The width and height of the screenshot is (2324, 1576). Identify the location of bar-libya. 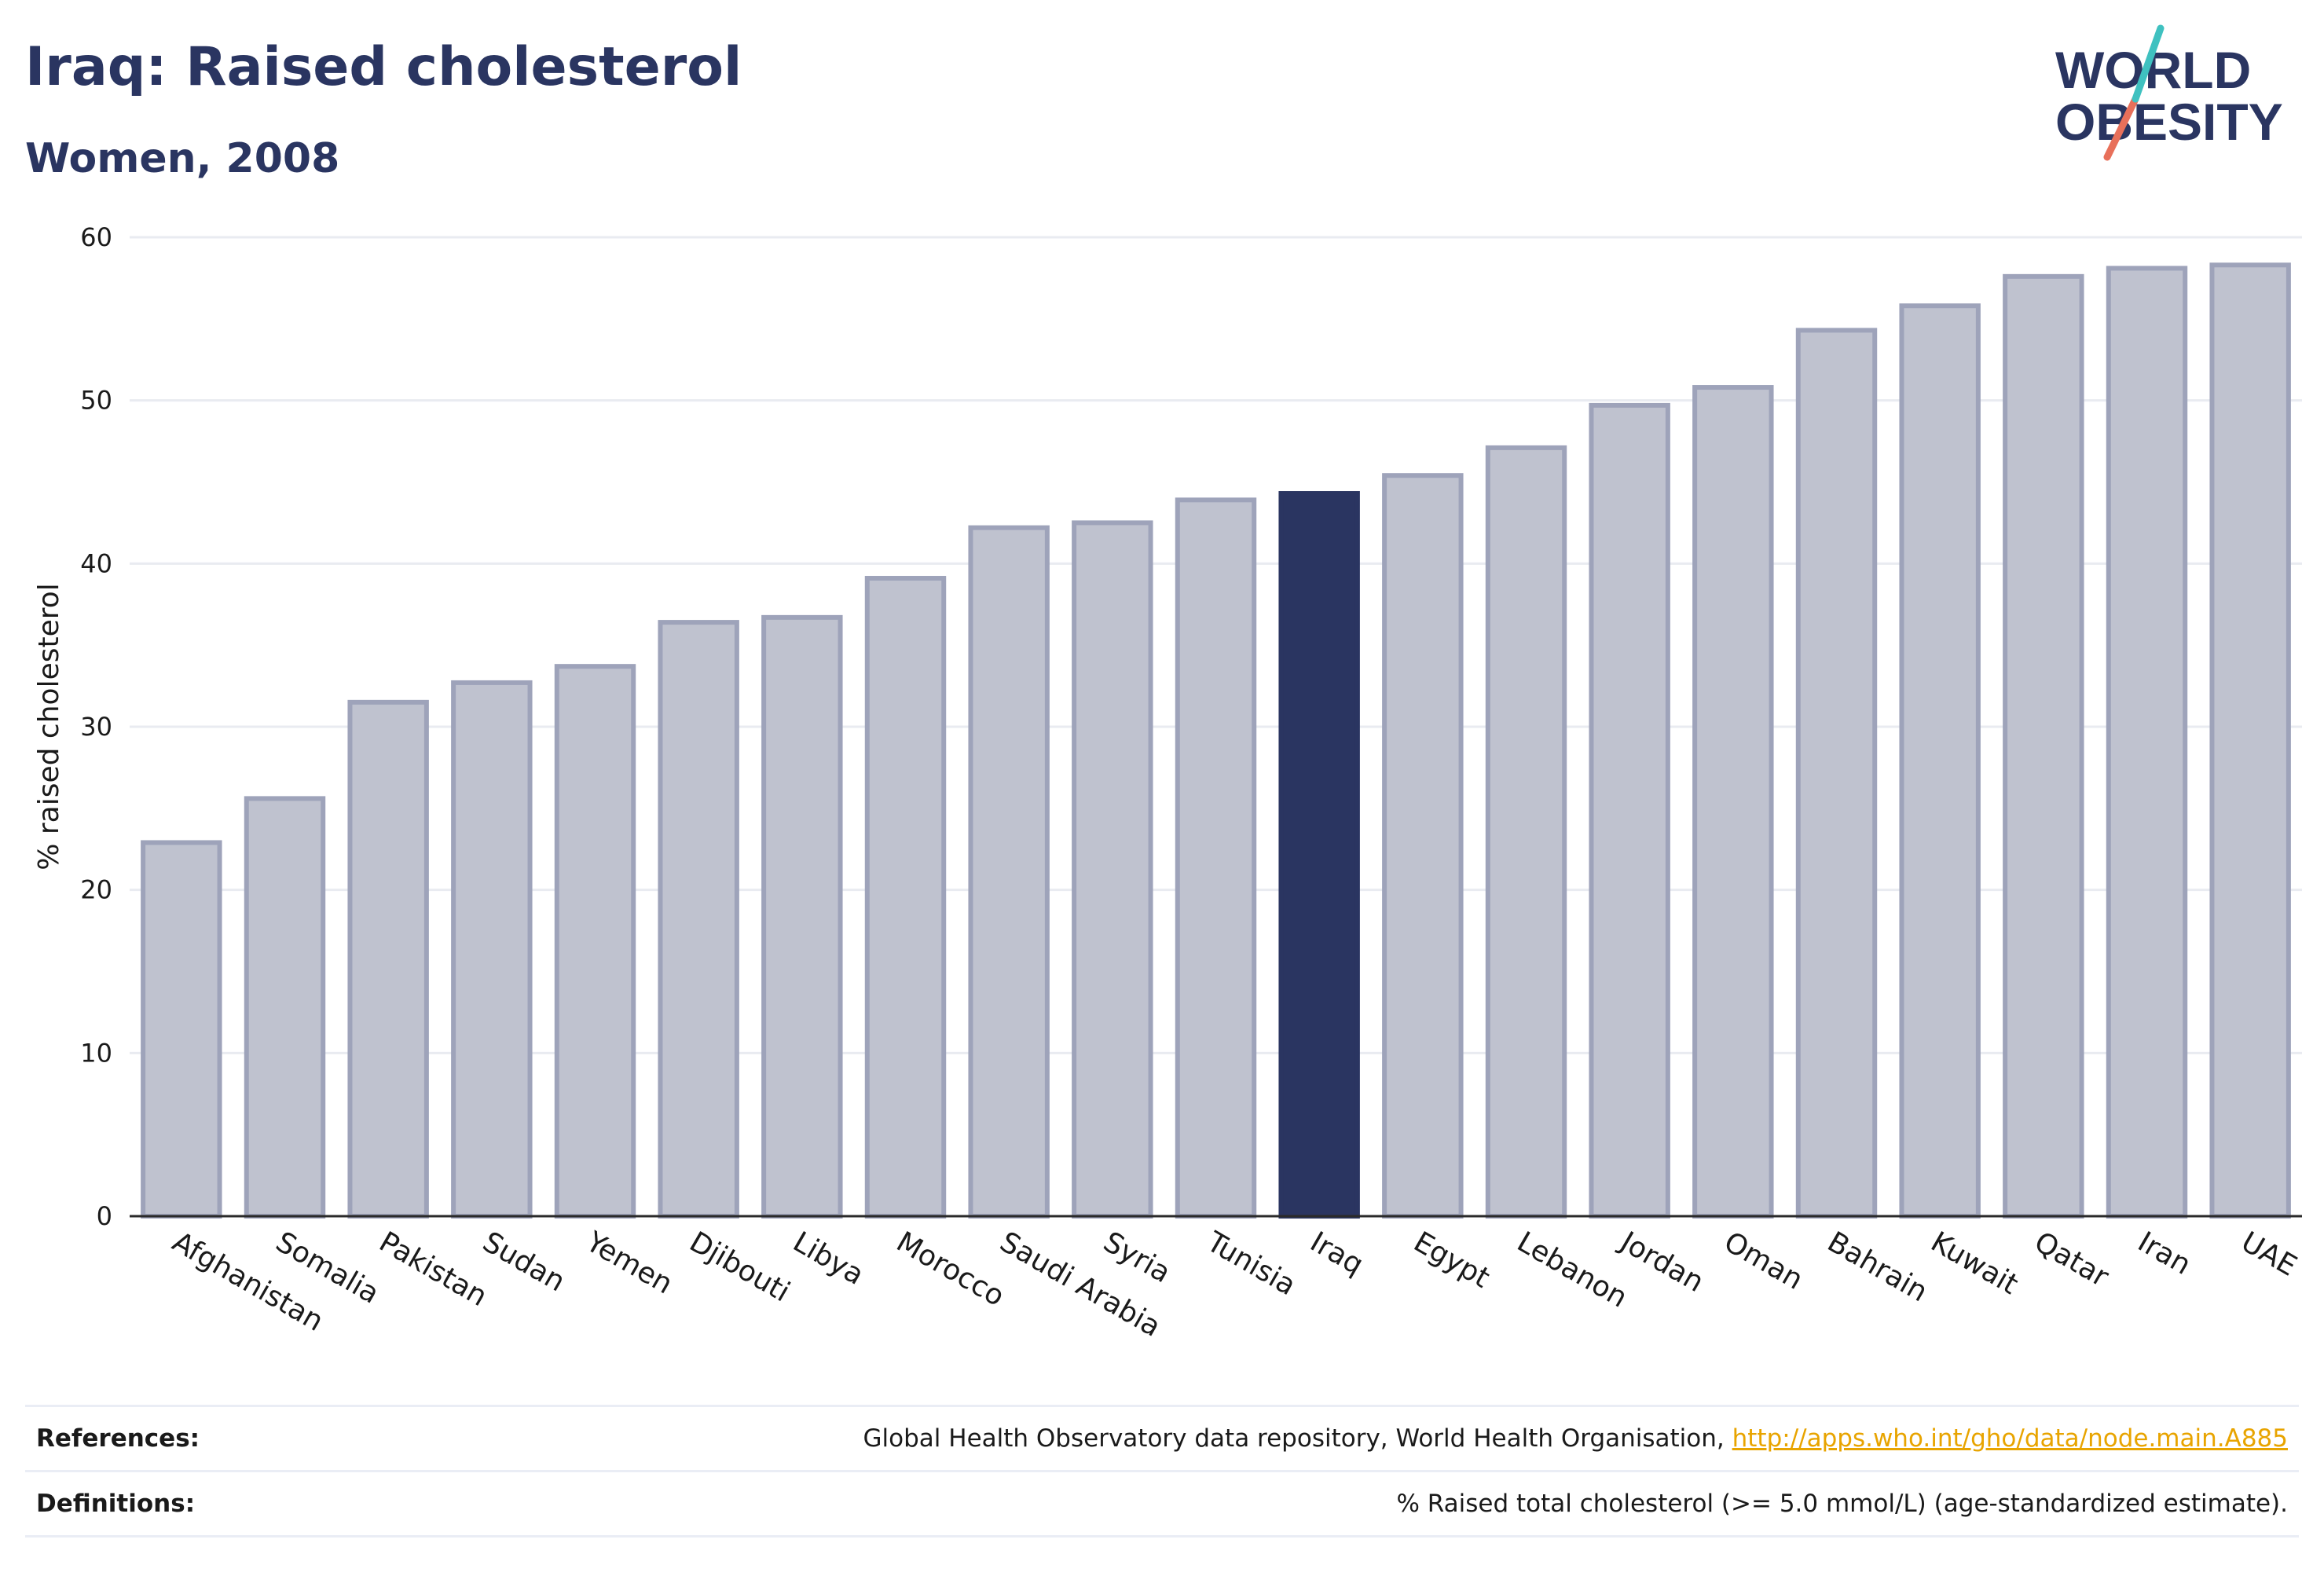
(802, 916).